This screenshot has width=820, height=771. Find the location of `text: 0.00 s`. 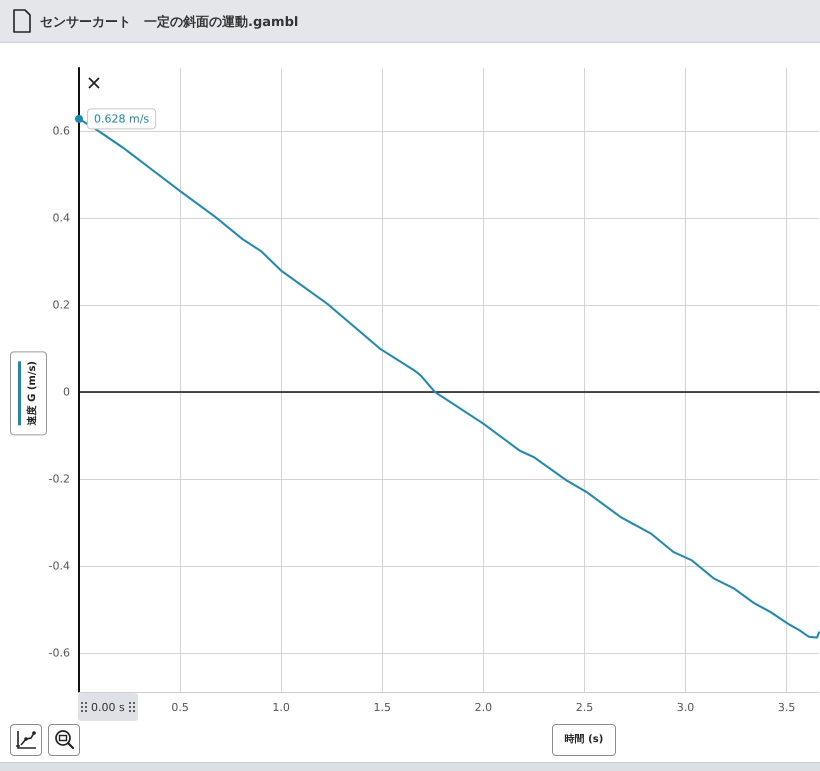

text: 0.00 s is located at coordinates (108, 707).